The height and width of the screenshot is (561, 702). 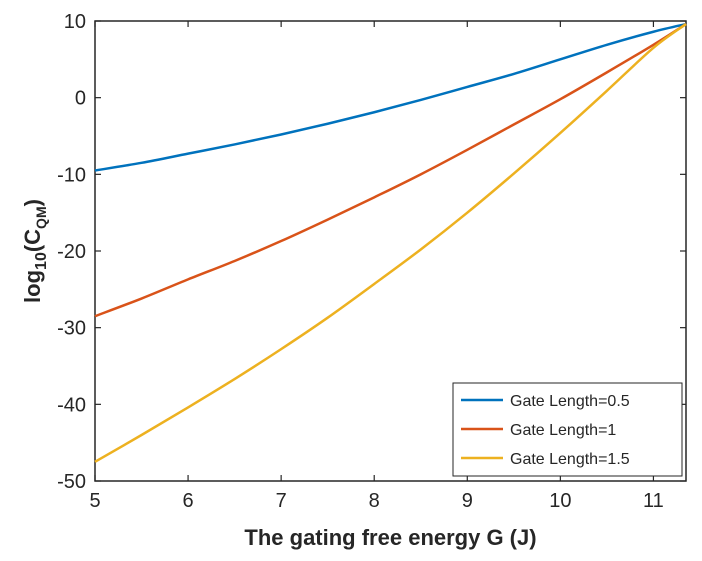 I want to click on x-tick-label: 6, so click(x=188, y=501).